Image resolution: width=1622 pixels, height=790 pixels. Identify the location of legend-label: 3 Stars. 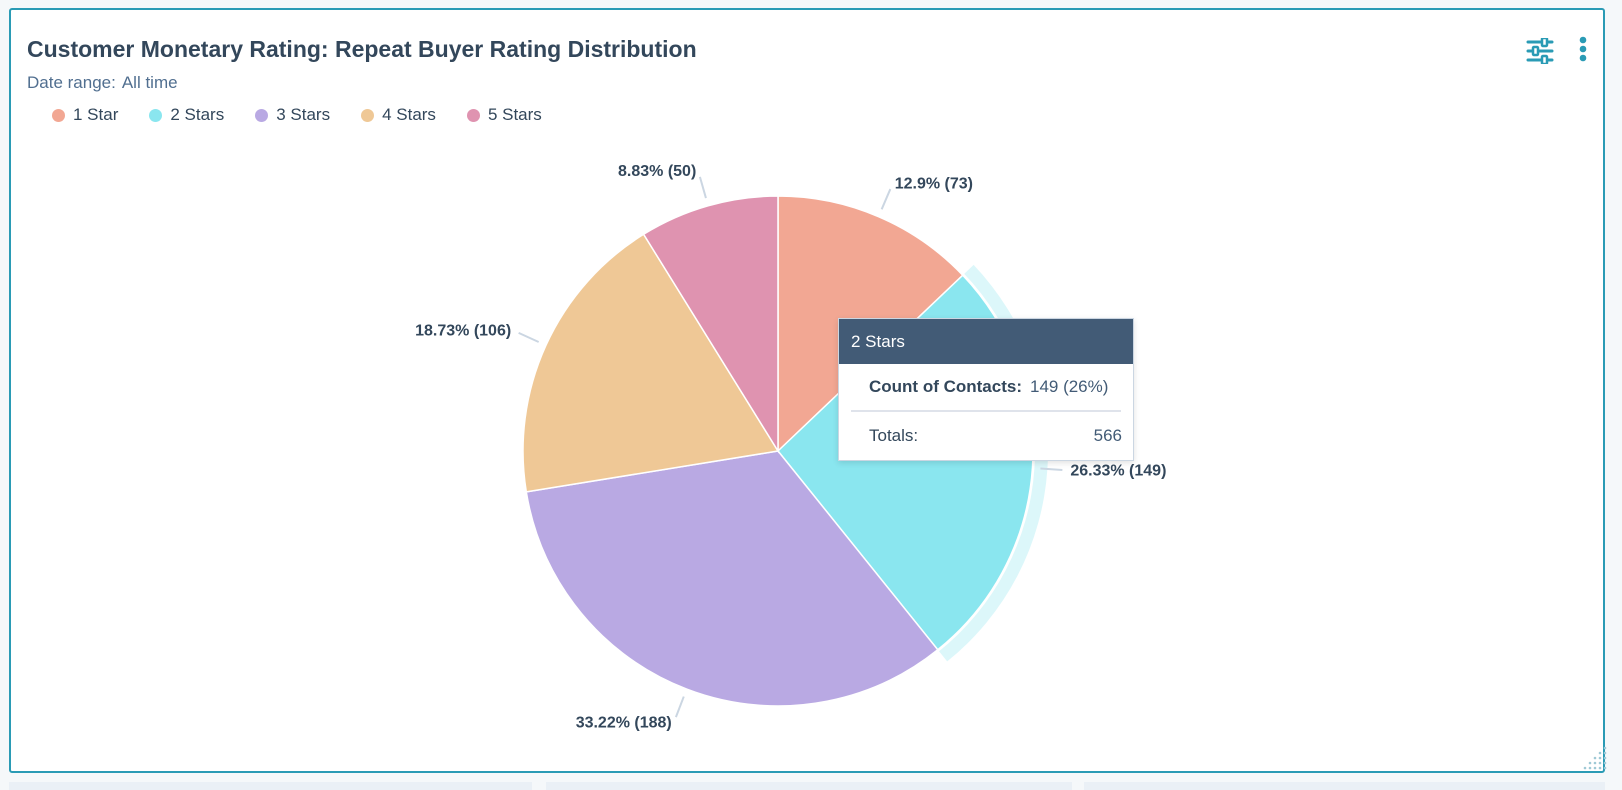
(303, 114).